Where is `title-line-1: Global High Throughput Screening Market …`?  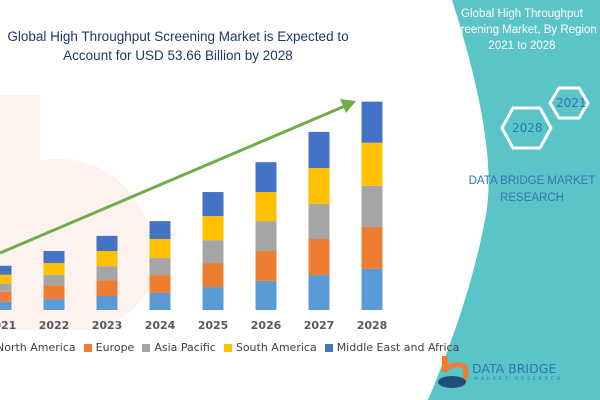
title-line-1: Global High Throughput Screening Market … is located at coordinates (178, 36).